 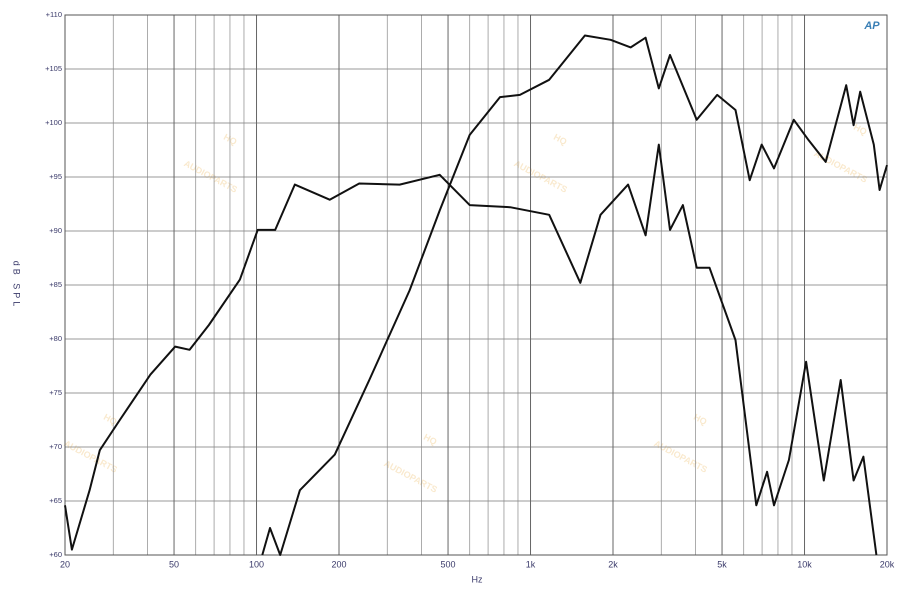 What do you see at coordinates (338, 564) in the screenshot?
I see `x-tick-label: 200` at bounding box center [338, 564].